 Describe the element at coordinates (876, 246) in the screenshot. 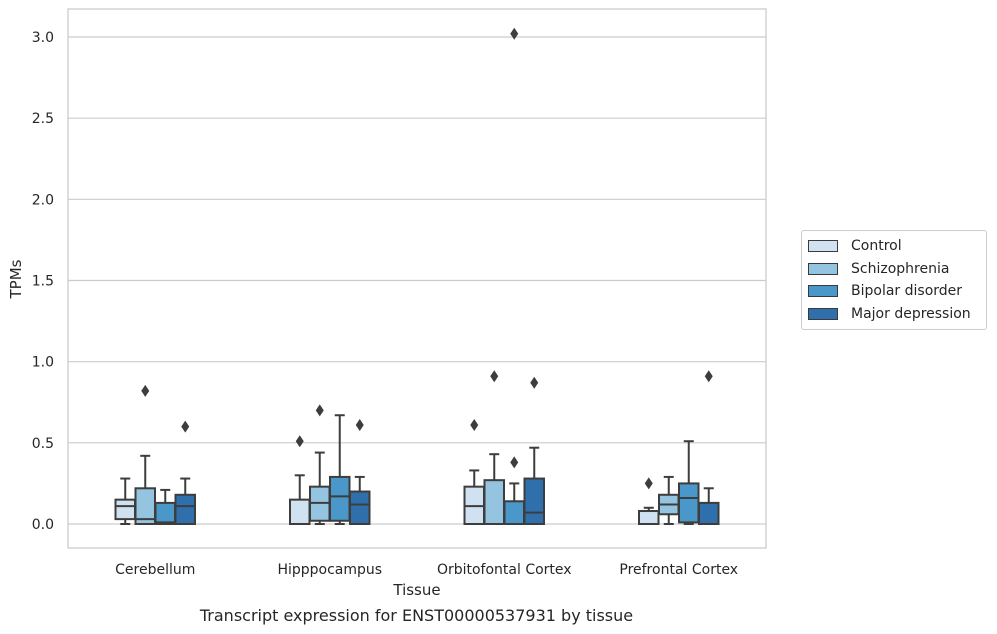

I see `legend-label: Control` at that location.